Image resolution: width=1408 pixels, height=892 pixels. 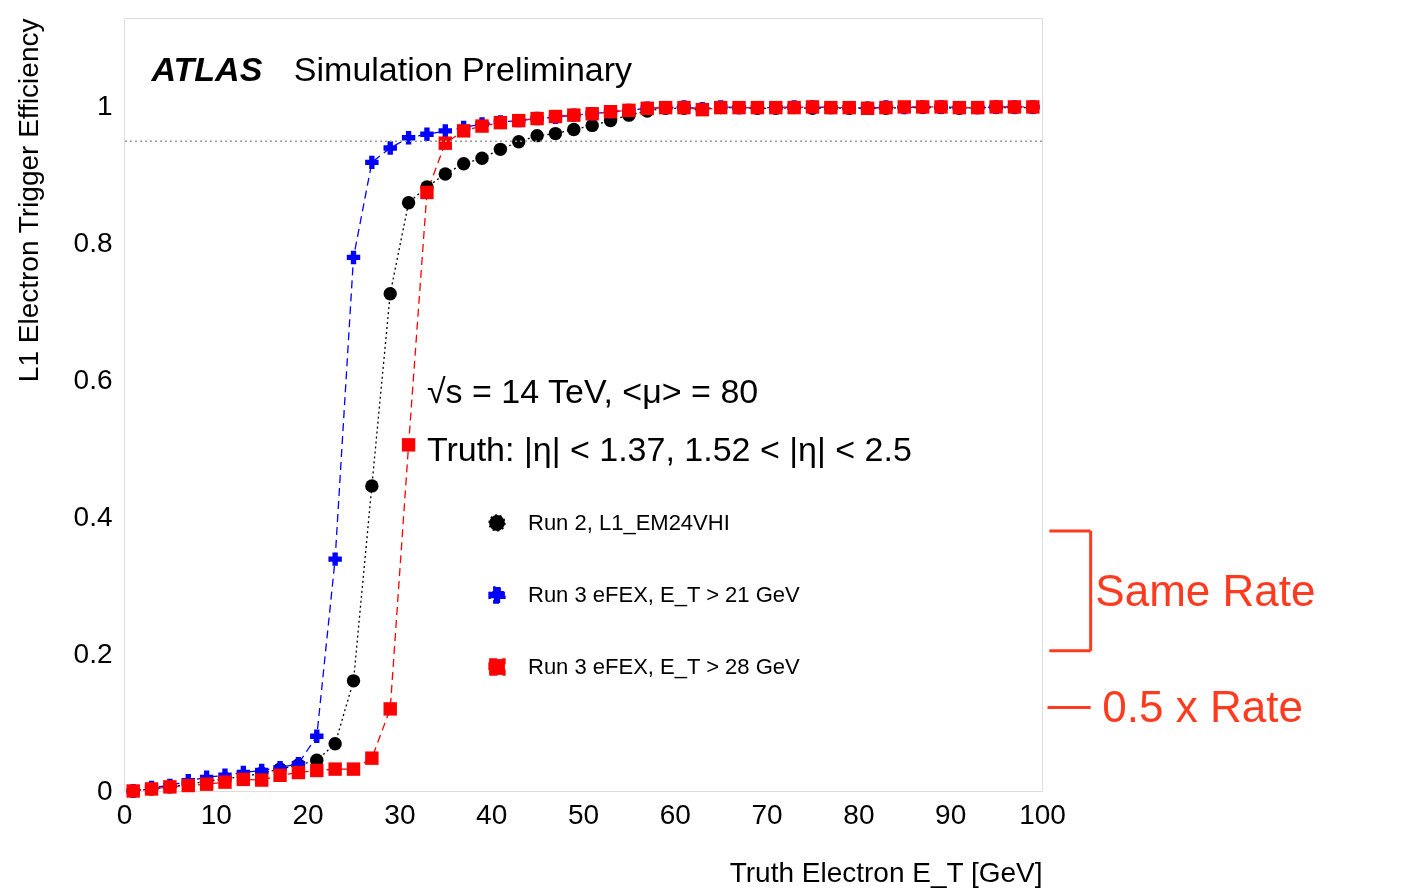 I want to click on legend-label: Run 3 eFEX, E_T > 28 GeV, so click(x=664, y=666).